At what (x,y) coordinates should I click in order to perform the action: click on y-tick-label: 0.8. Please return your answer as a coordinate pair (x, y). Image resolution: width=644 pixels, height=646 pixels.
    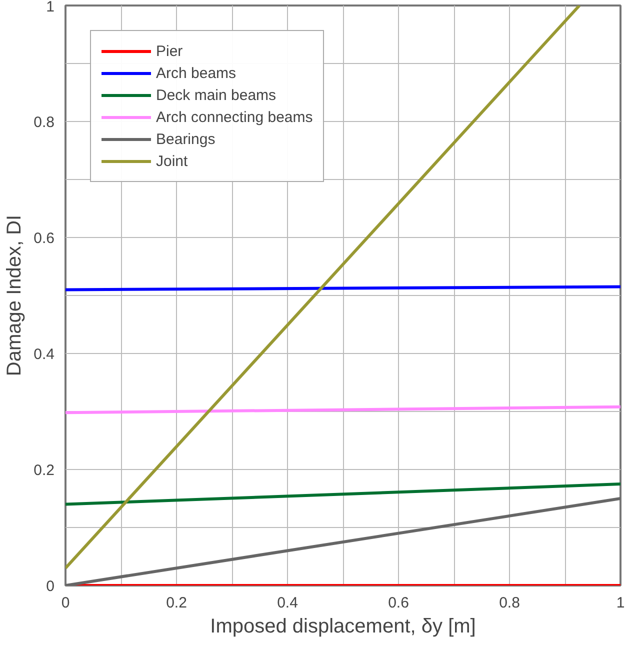
    Looking at the image, I should click on (44, 122).